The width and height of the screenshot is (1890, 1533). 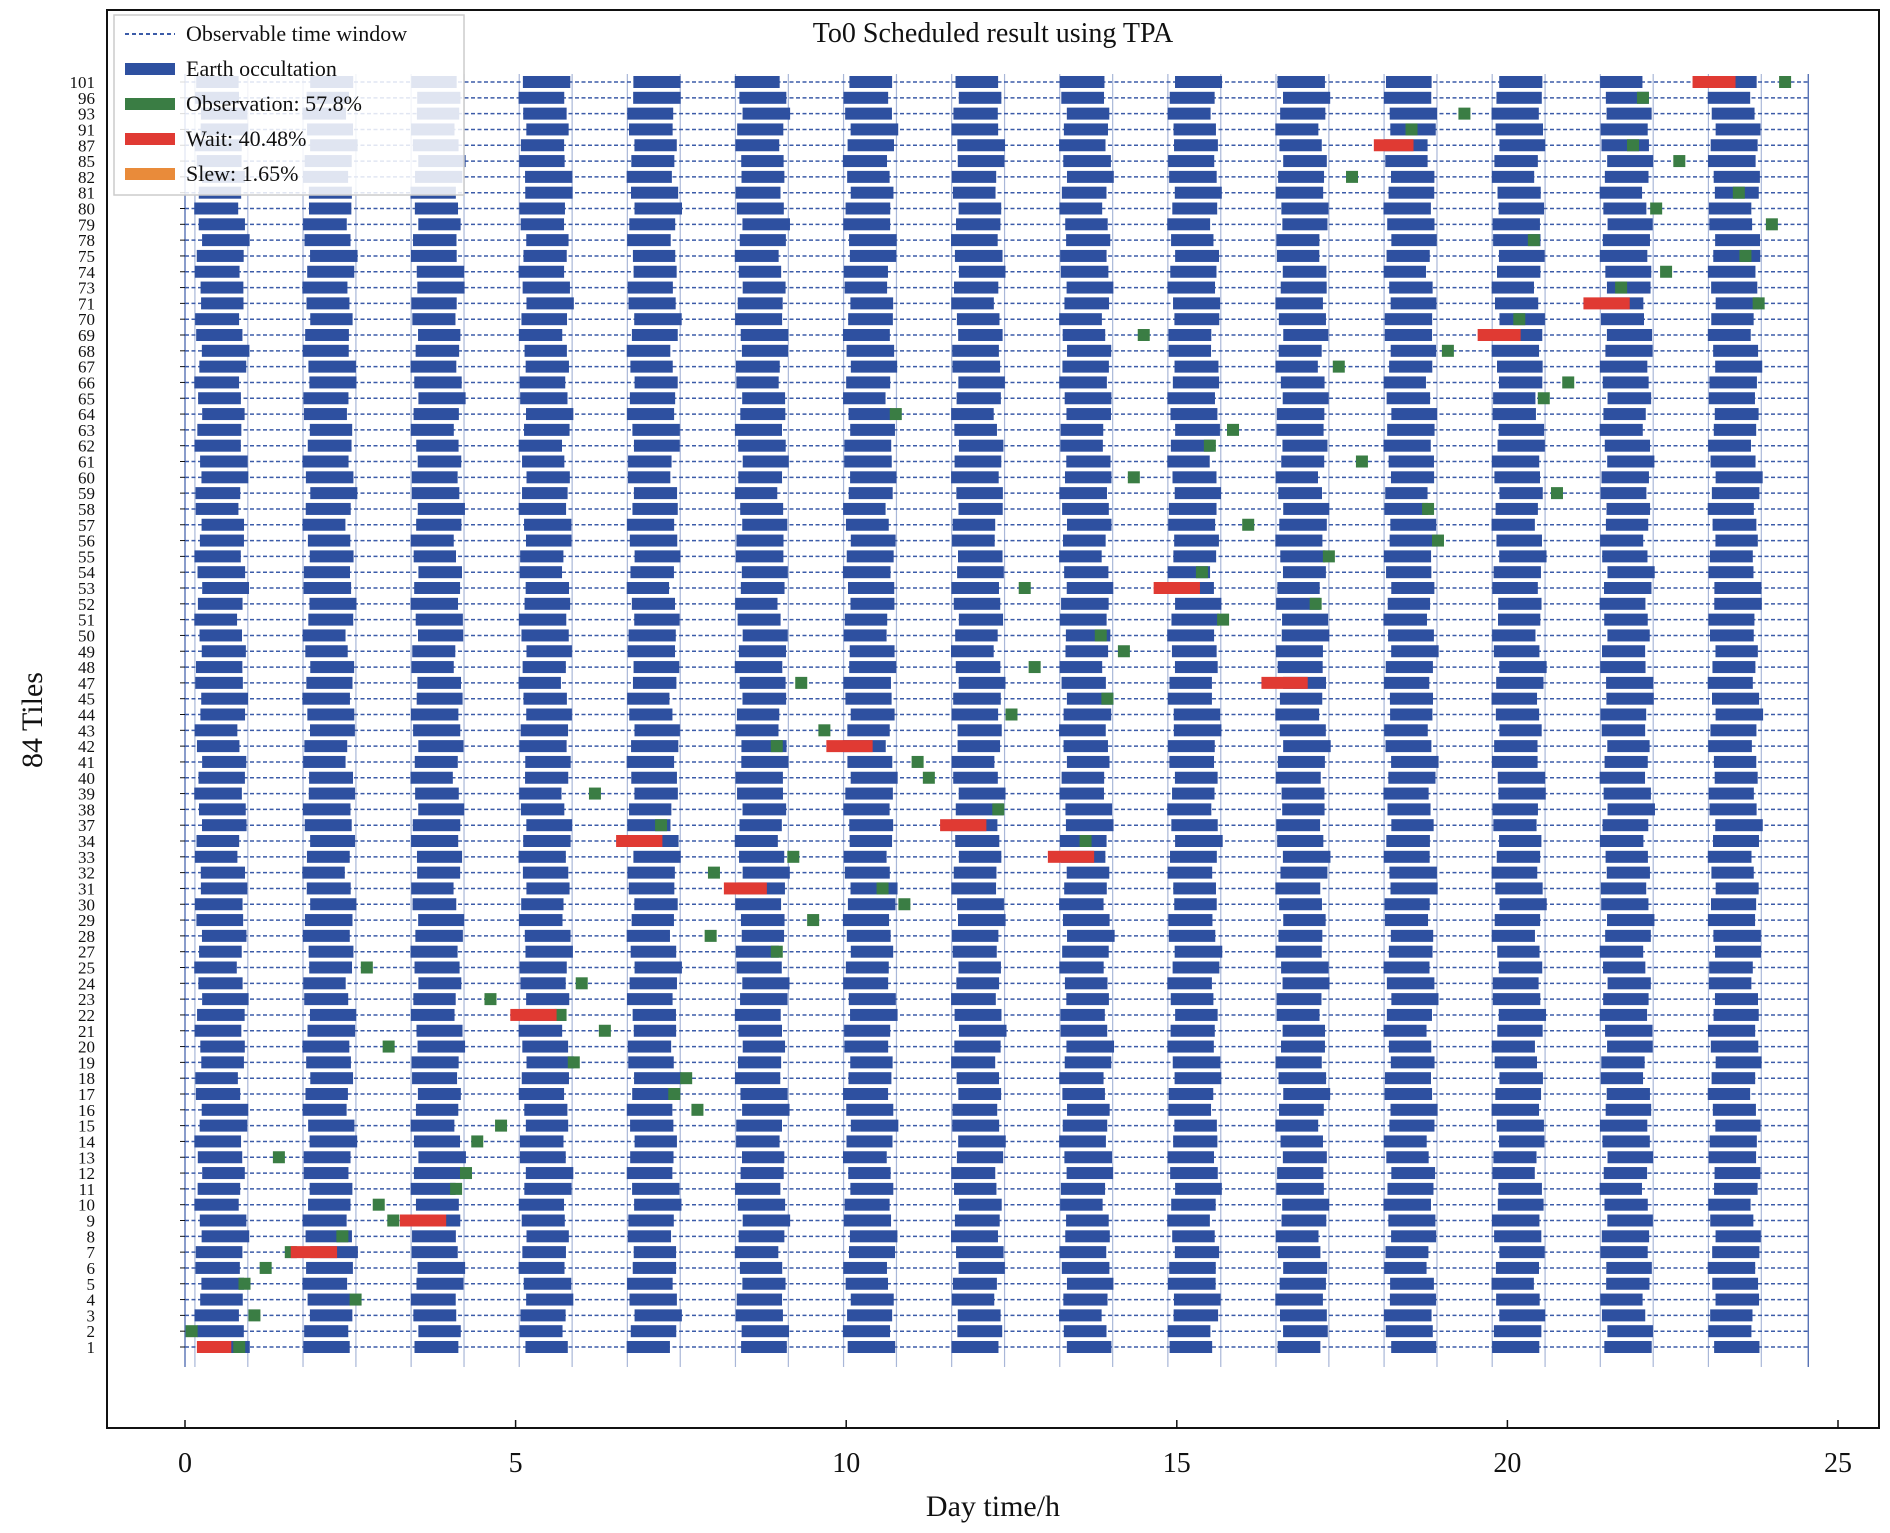 I want to click on y-tick-label: 64, so click(x=87, y=414).